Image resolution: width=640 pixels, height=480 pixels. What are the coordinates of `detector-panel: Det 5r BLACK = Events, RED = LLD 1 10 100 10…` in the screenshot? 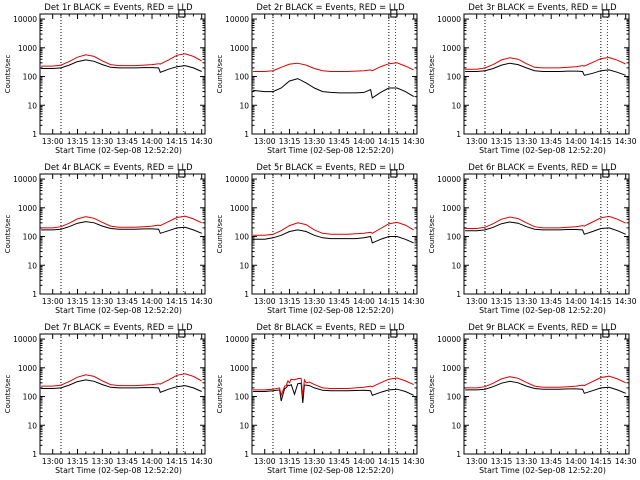 It's located at (320, 238).